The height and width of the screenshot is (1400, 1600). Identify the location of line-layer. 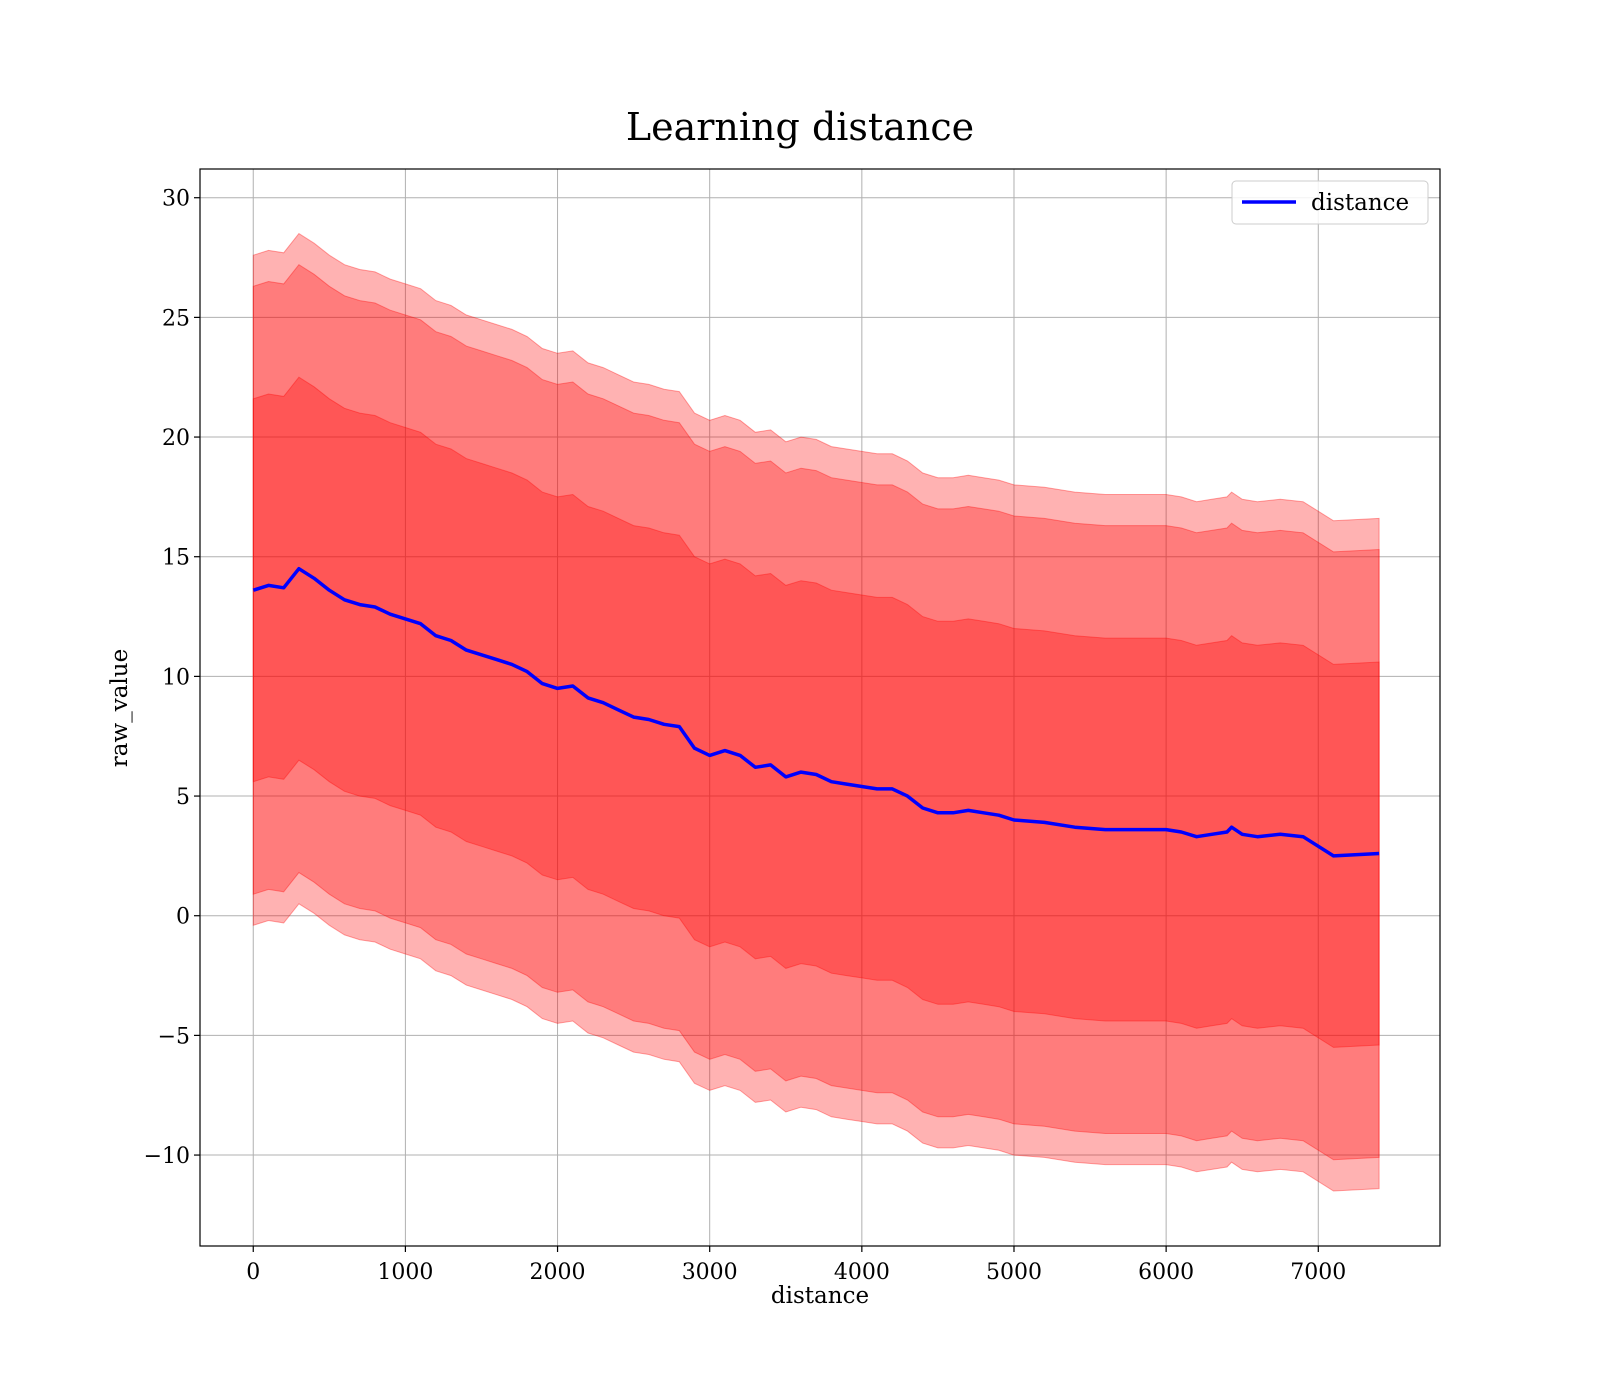
(816, 712).